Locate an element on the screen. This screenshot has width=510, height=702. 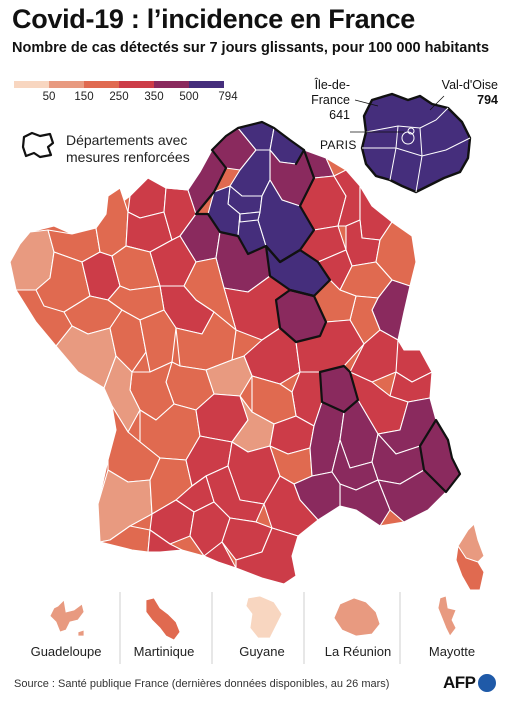
page-title: Covid-19 : l’incidence en France is located at coordinates (214, 19).